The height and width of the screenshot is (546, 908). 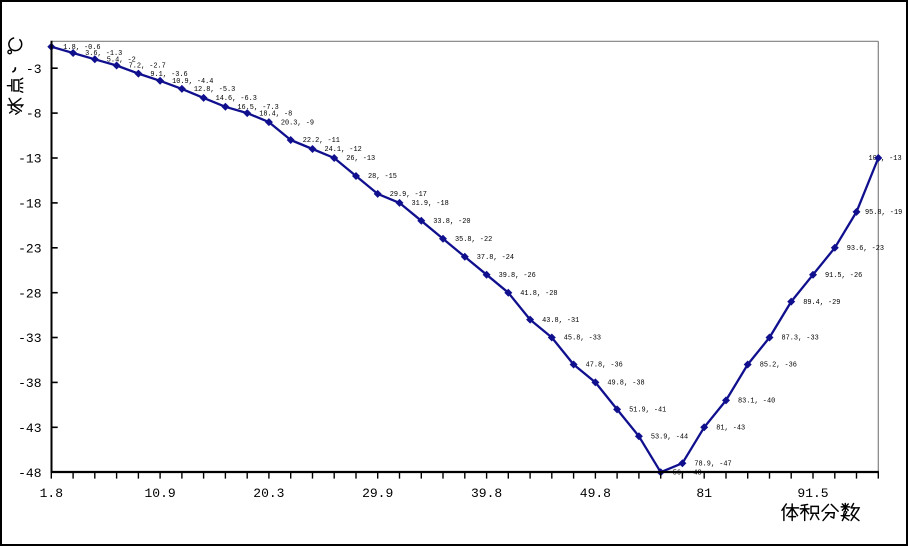 What do you see at coordinates (730, 429) in the screenshot?
I see `svg-text: 81, -43` at bounding box center [730, 429].